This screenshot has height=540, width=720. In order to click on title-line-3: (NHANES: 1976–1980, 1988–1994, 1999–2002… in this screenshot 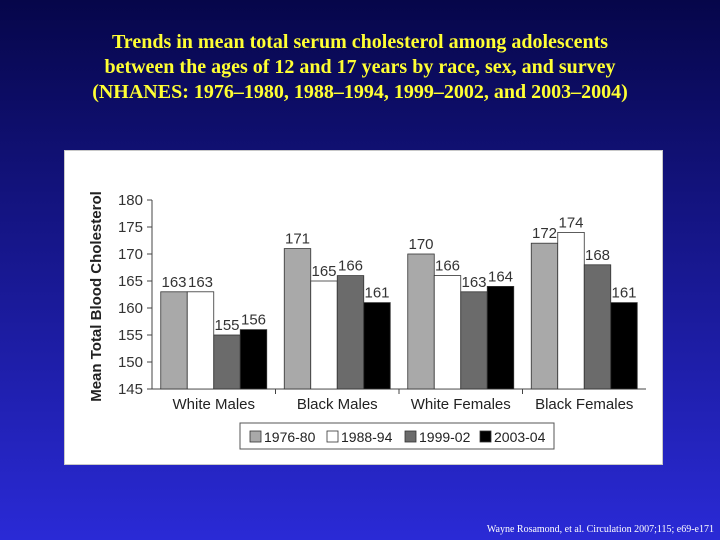, I will do `click(360, 92)`.